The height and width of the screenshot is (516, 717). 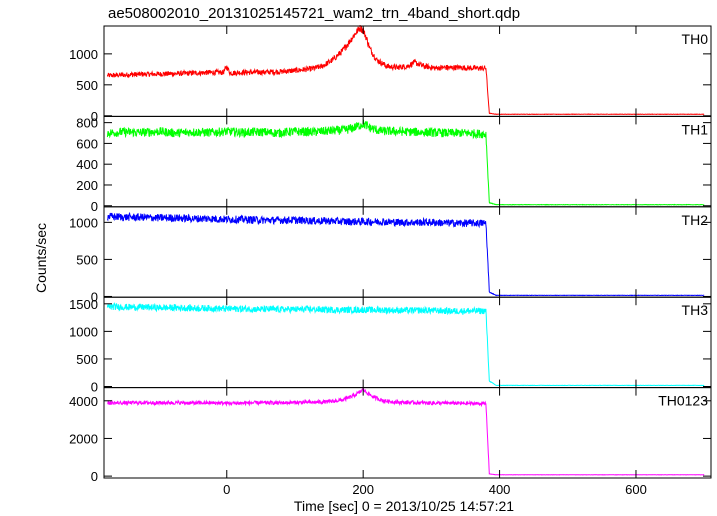 I want to click on x-tick-label: 200, so click(x=363, y=489).